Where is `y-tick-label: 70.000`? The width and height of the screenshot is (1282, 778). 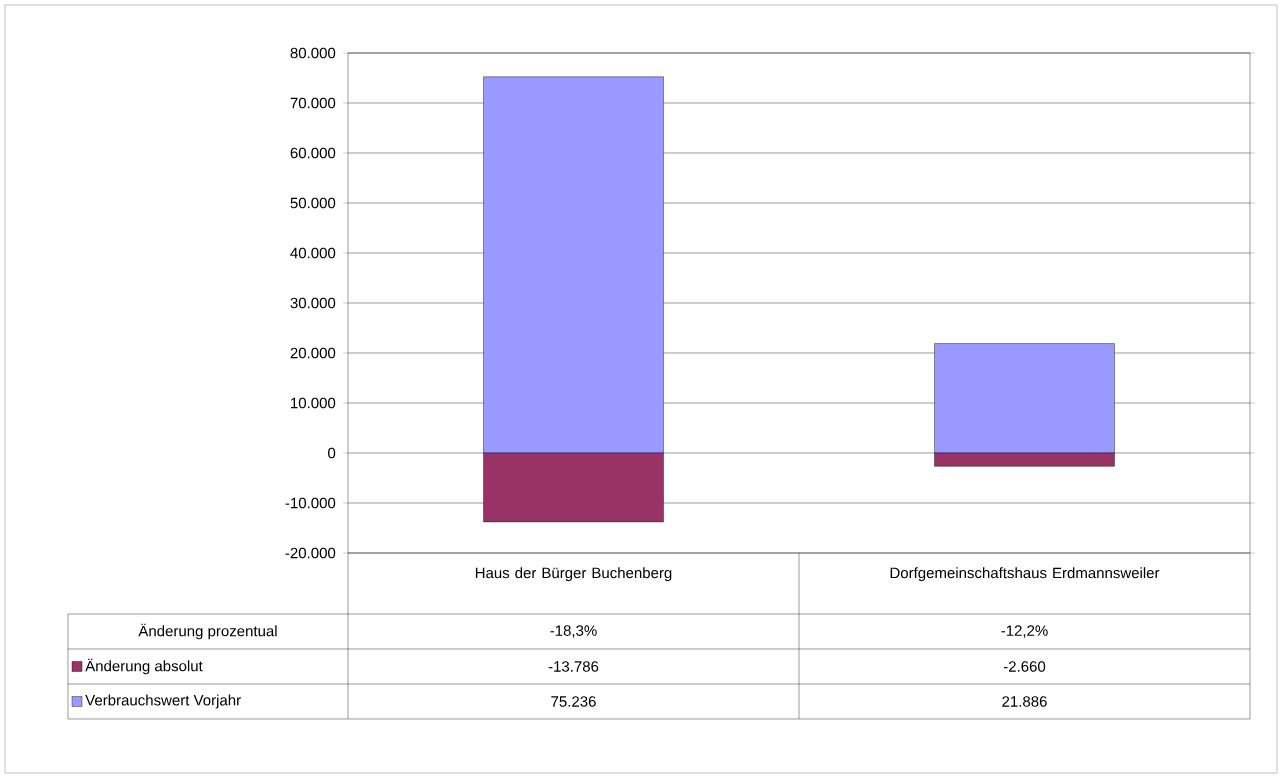 y-tick-label: 70.000 is located at coordinates (313, 103).